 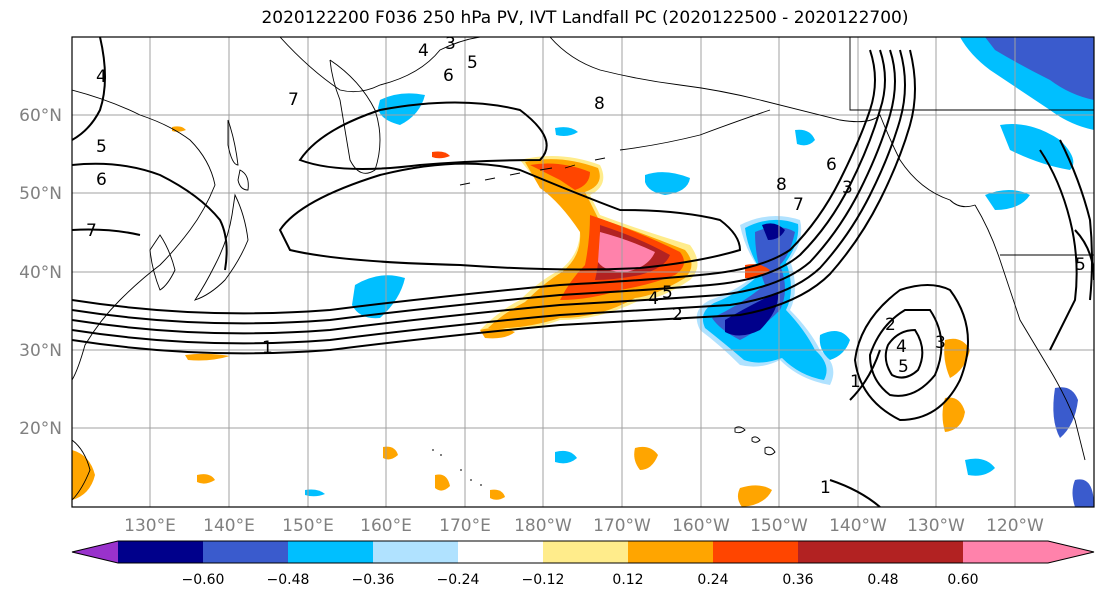 I want to click on lon-label: 130°E, so click(x=150, y=526).